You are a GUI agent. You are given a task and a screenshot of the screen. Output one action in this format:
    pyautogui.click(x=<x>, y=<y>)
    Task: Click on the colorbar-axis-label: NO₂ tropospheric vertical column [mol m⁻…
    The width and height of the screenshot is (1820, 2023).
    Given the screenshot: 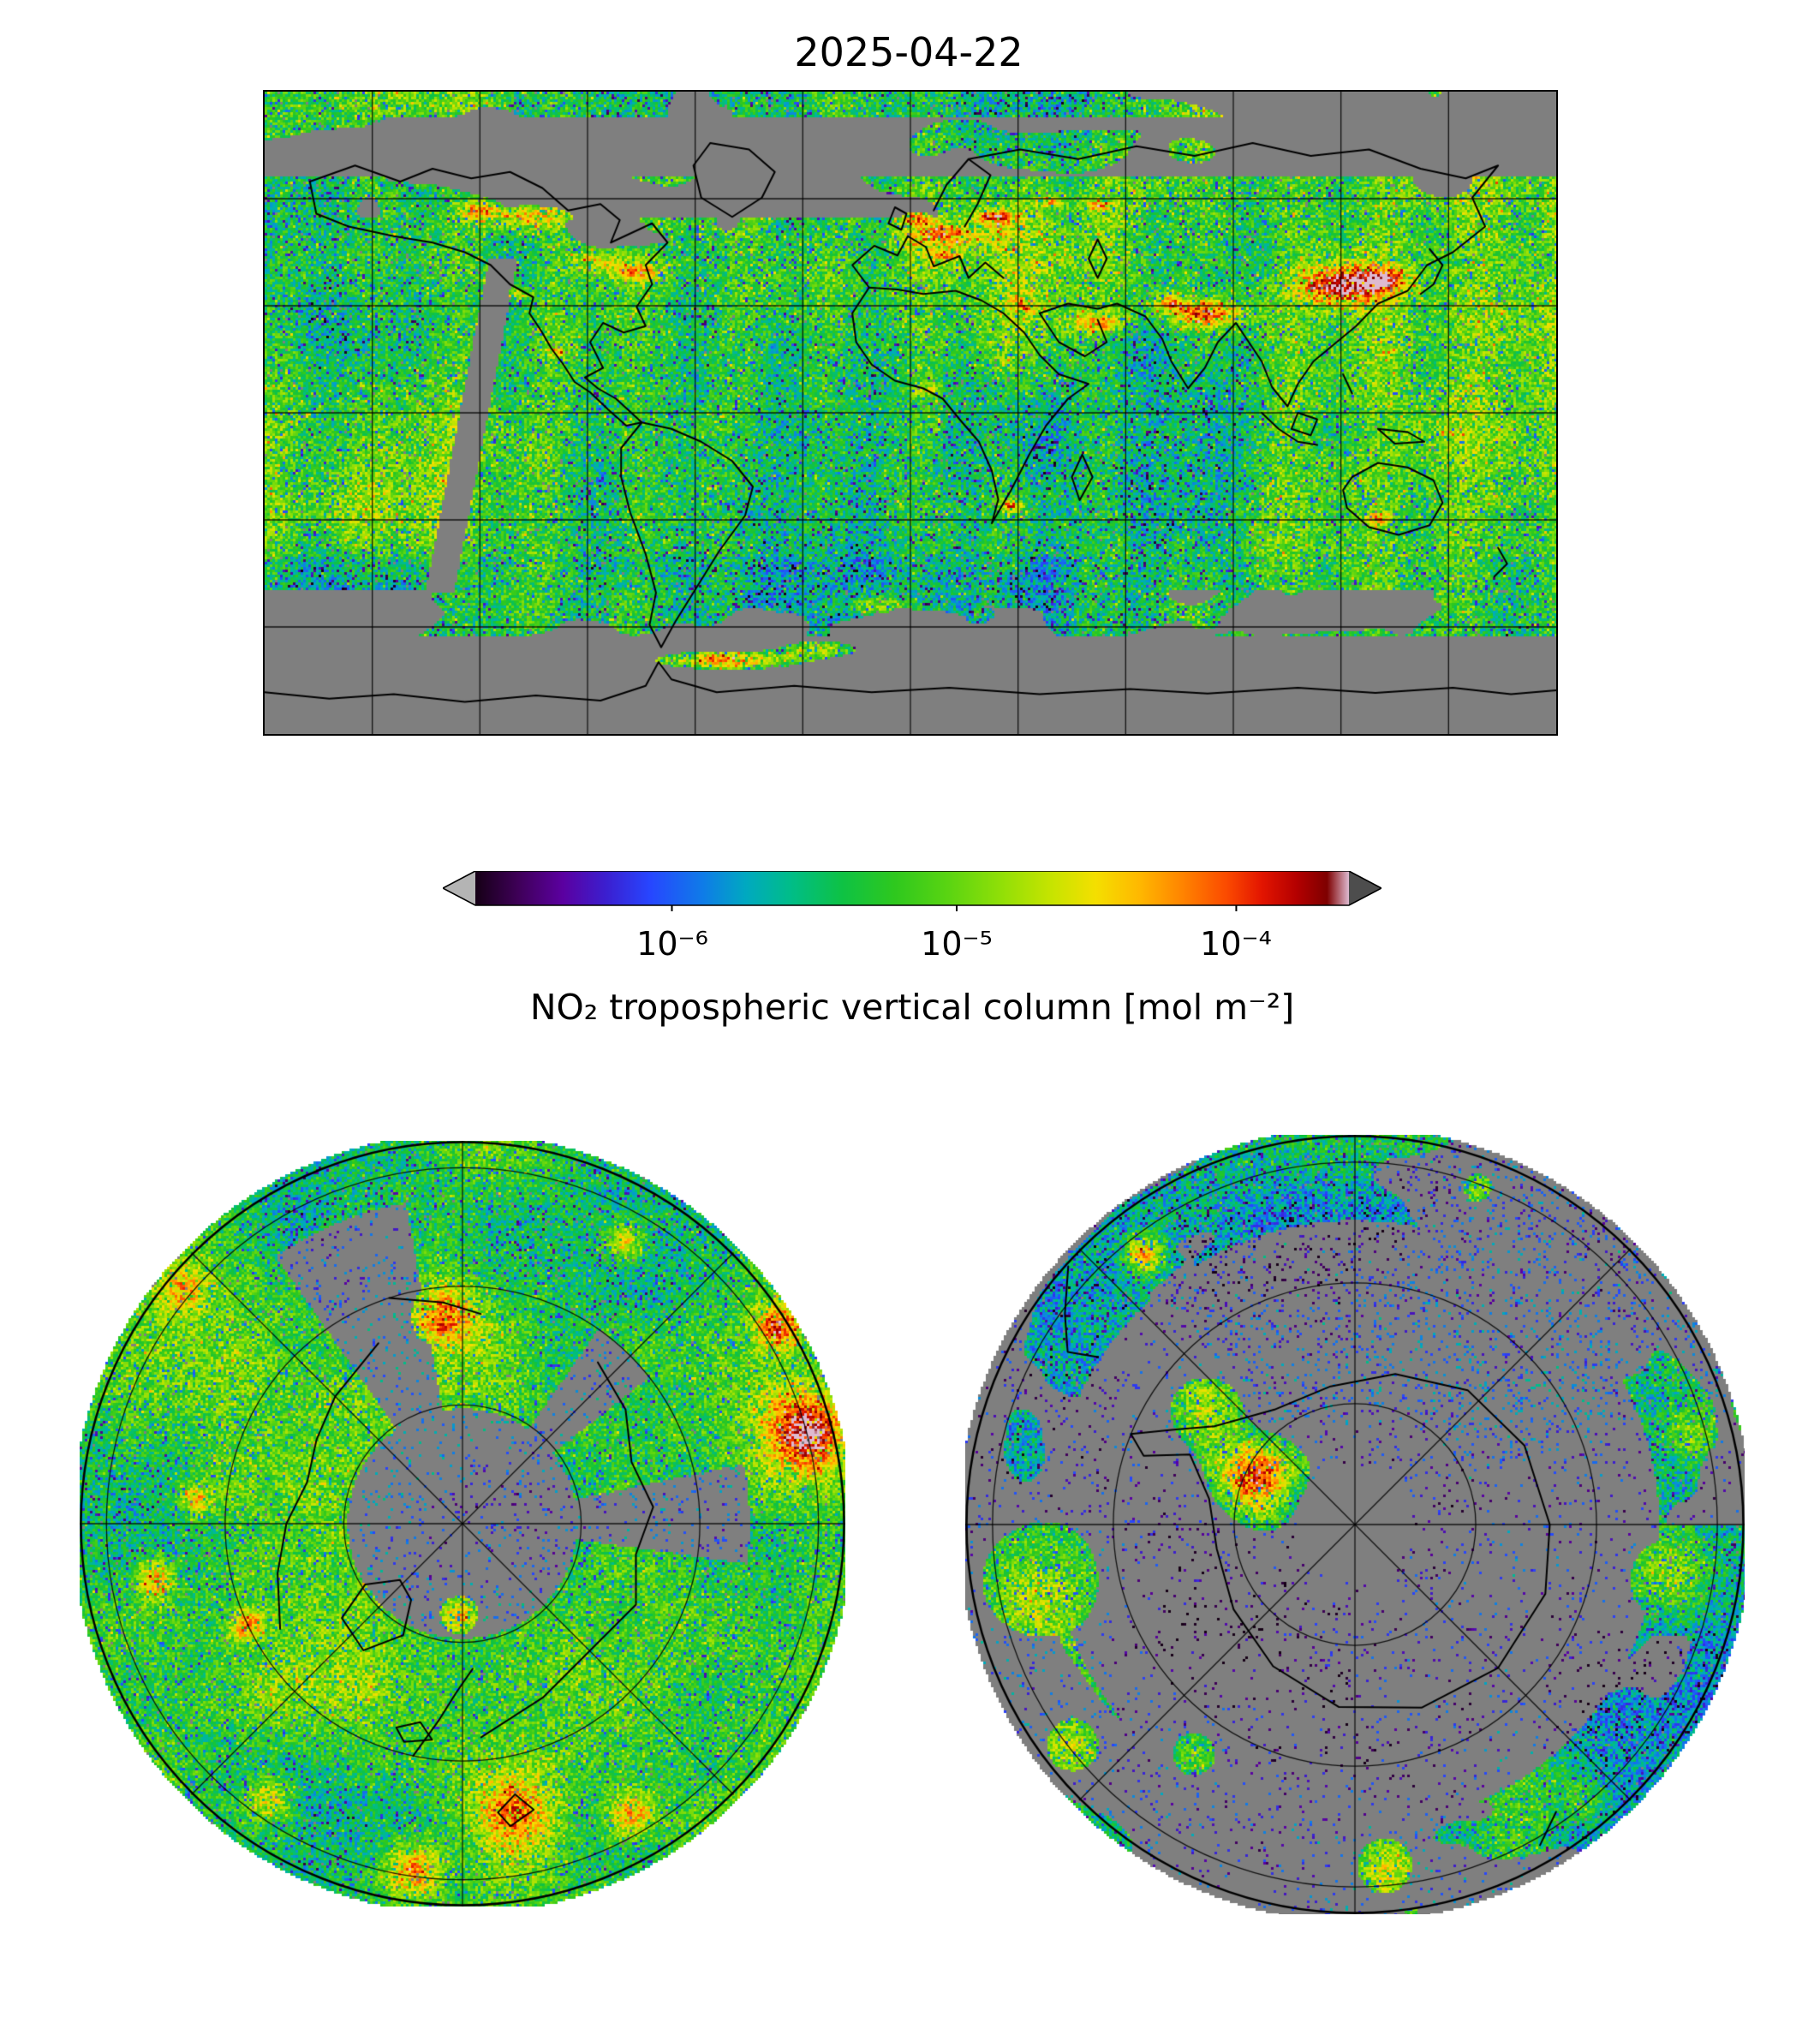 What is the action you would take?
    pyautogui.click(x=912, y=1008)
    